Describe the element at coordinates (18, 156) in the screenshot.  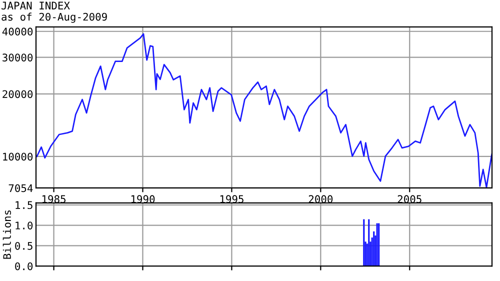
I see `y-tick-label: 10000` at that location.